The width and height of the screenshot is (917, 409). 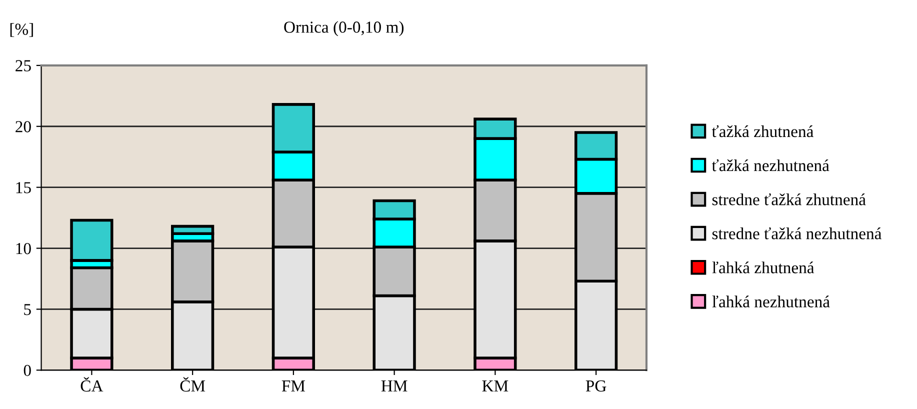 I want to click on chart-title: Ornica (0-0,10 m), so click(x=344, y=28).